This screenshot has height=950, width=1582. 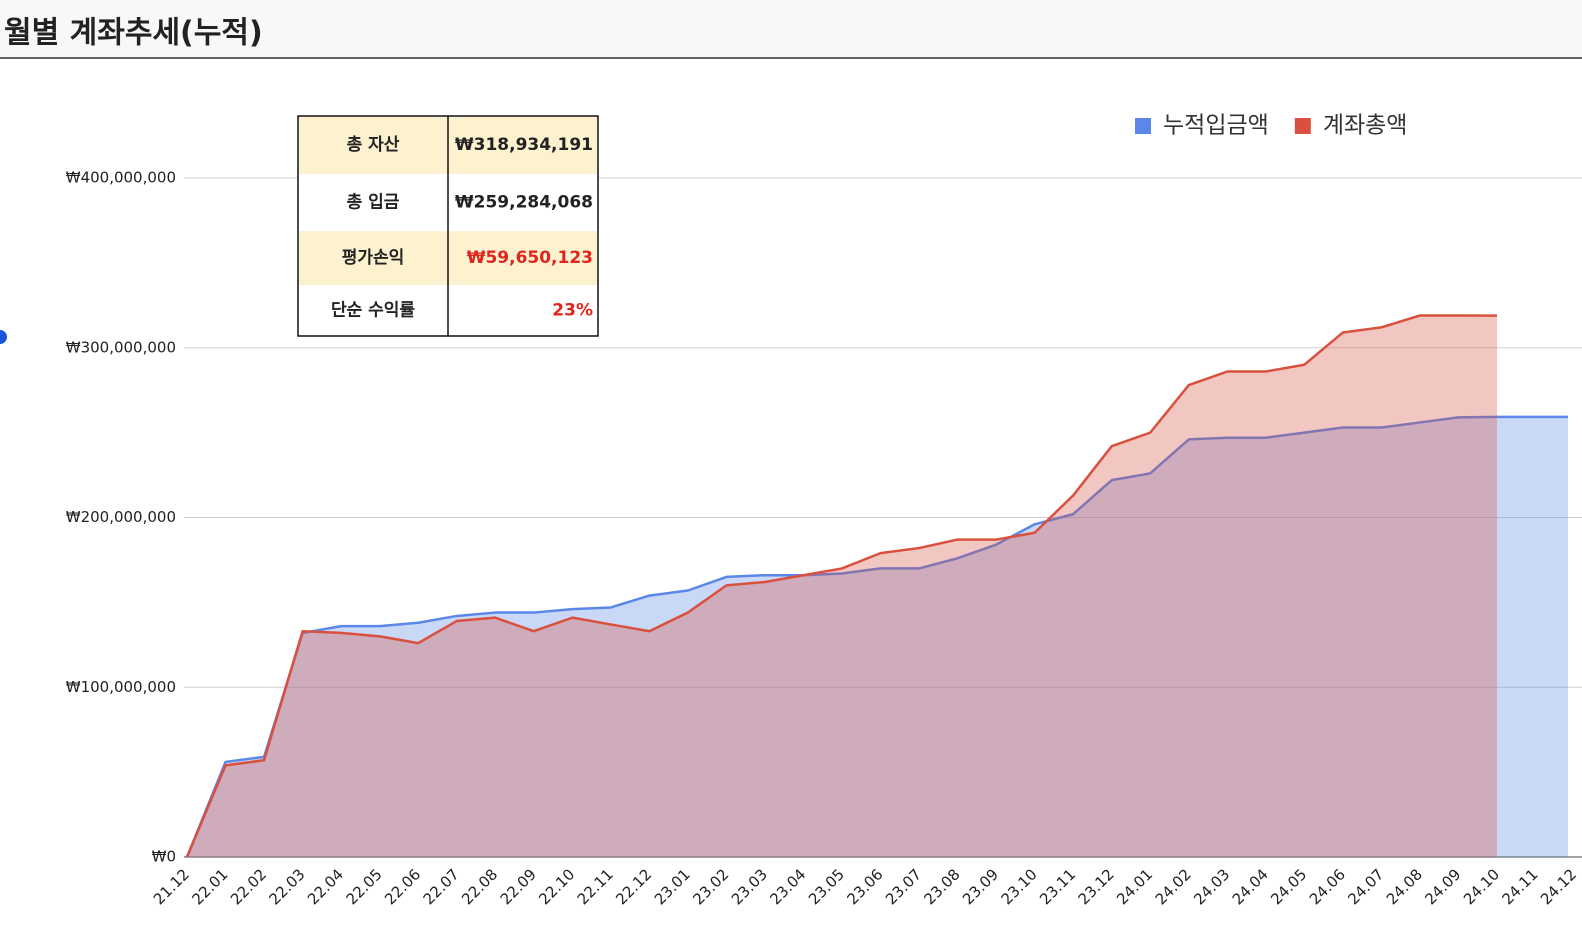 What do you see at coordinates (1134, 886) in the screenshot?
I see `x-tick-label: 24.01` at bounding box center [1134, 886].